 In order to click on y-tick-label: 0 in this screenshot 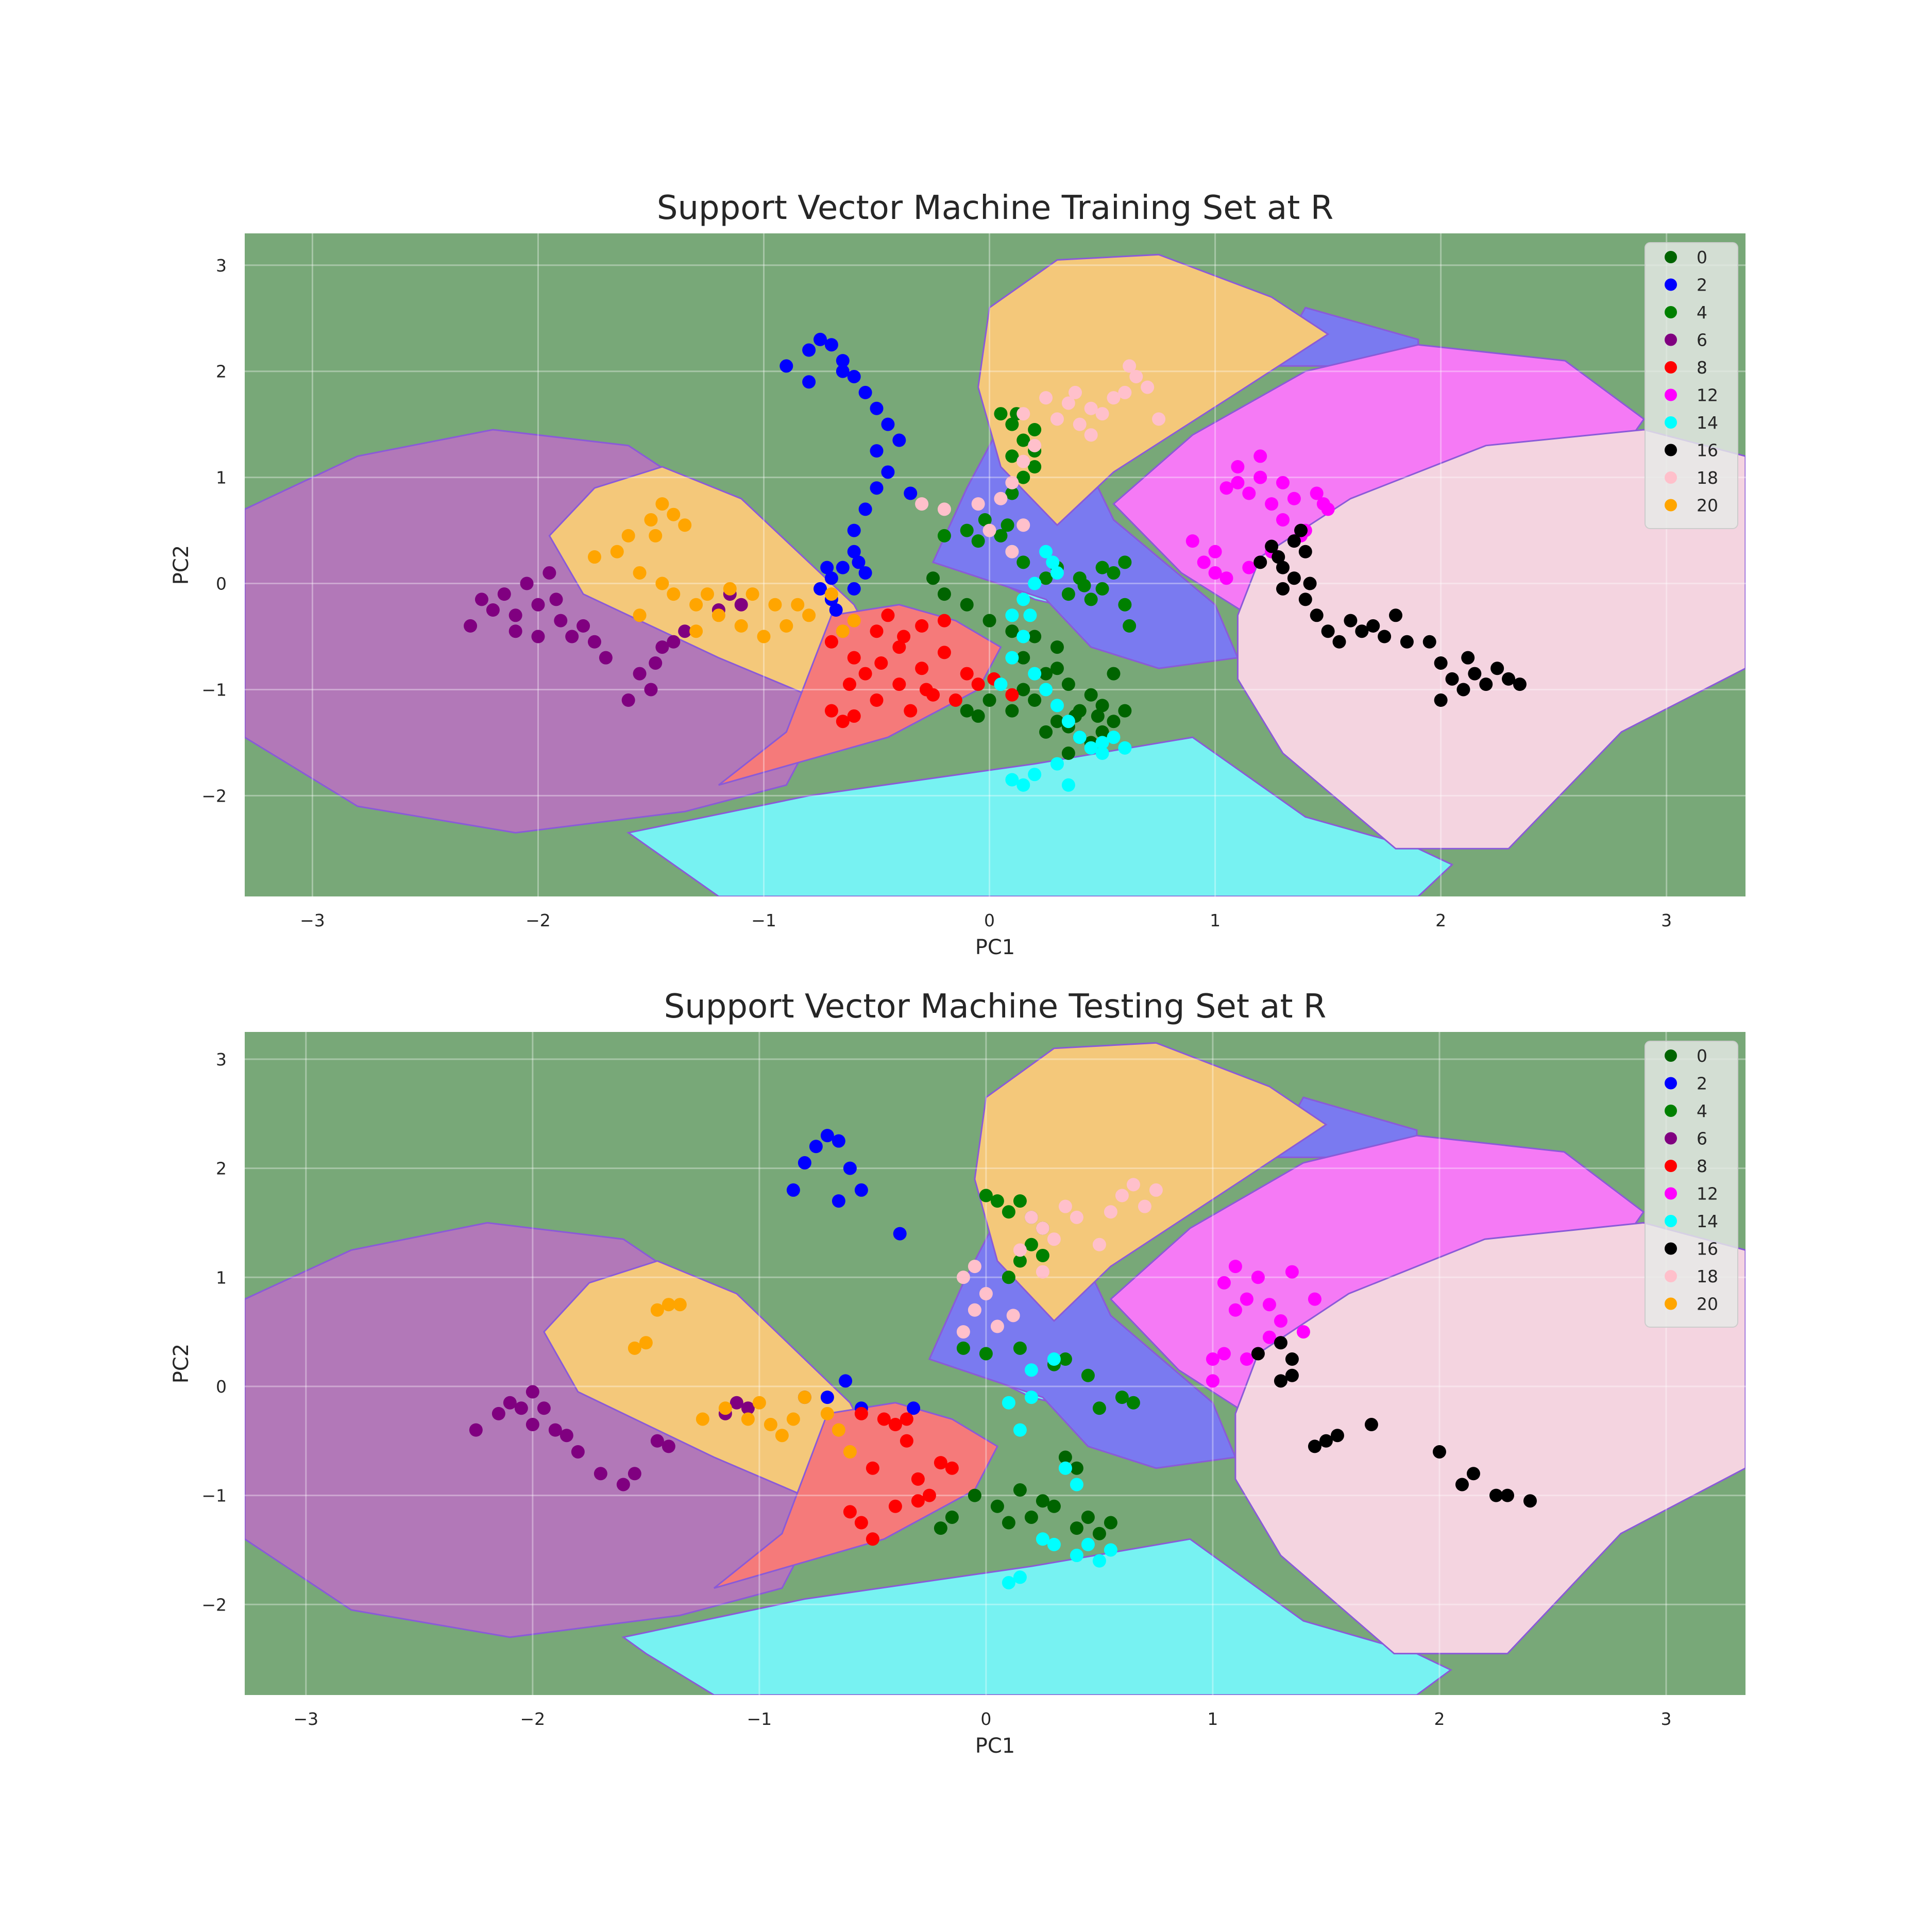, I will do `click(221, 584)`.